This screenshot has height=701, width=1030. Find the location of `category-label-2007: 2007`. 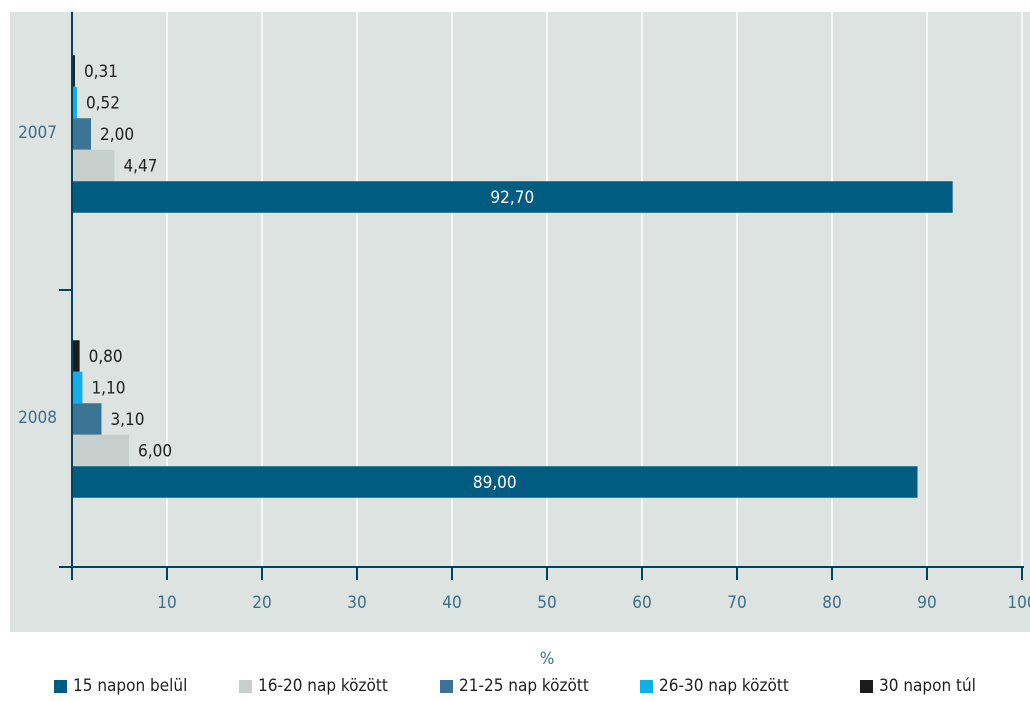

category-label-2007: 2007 is located at coordinates (37, 133).